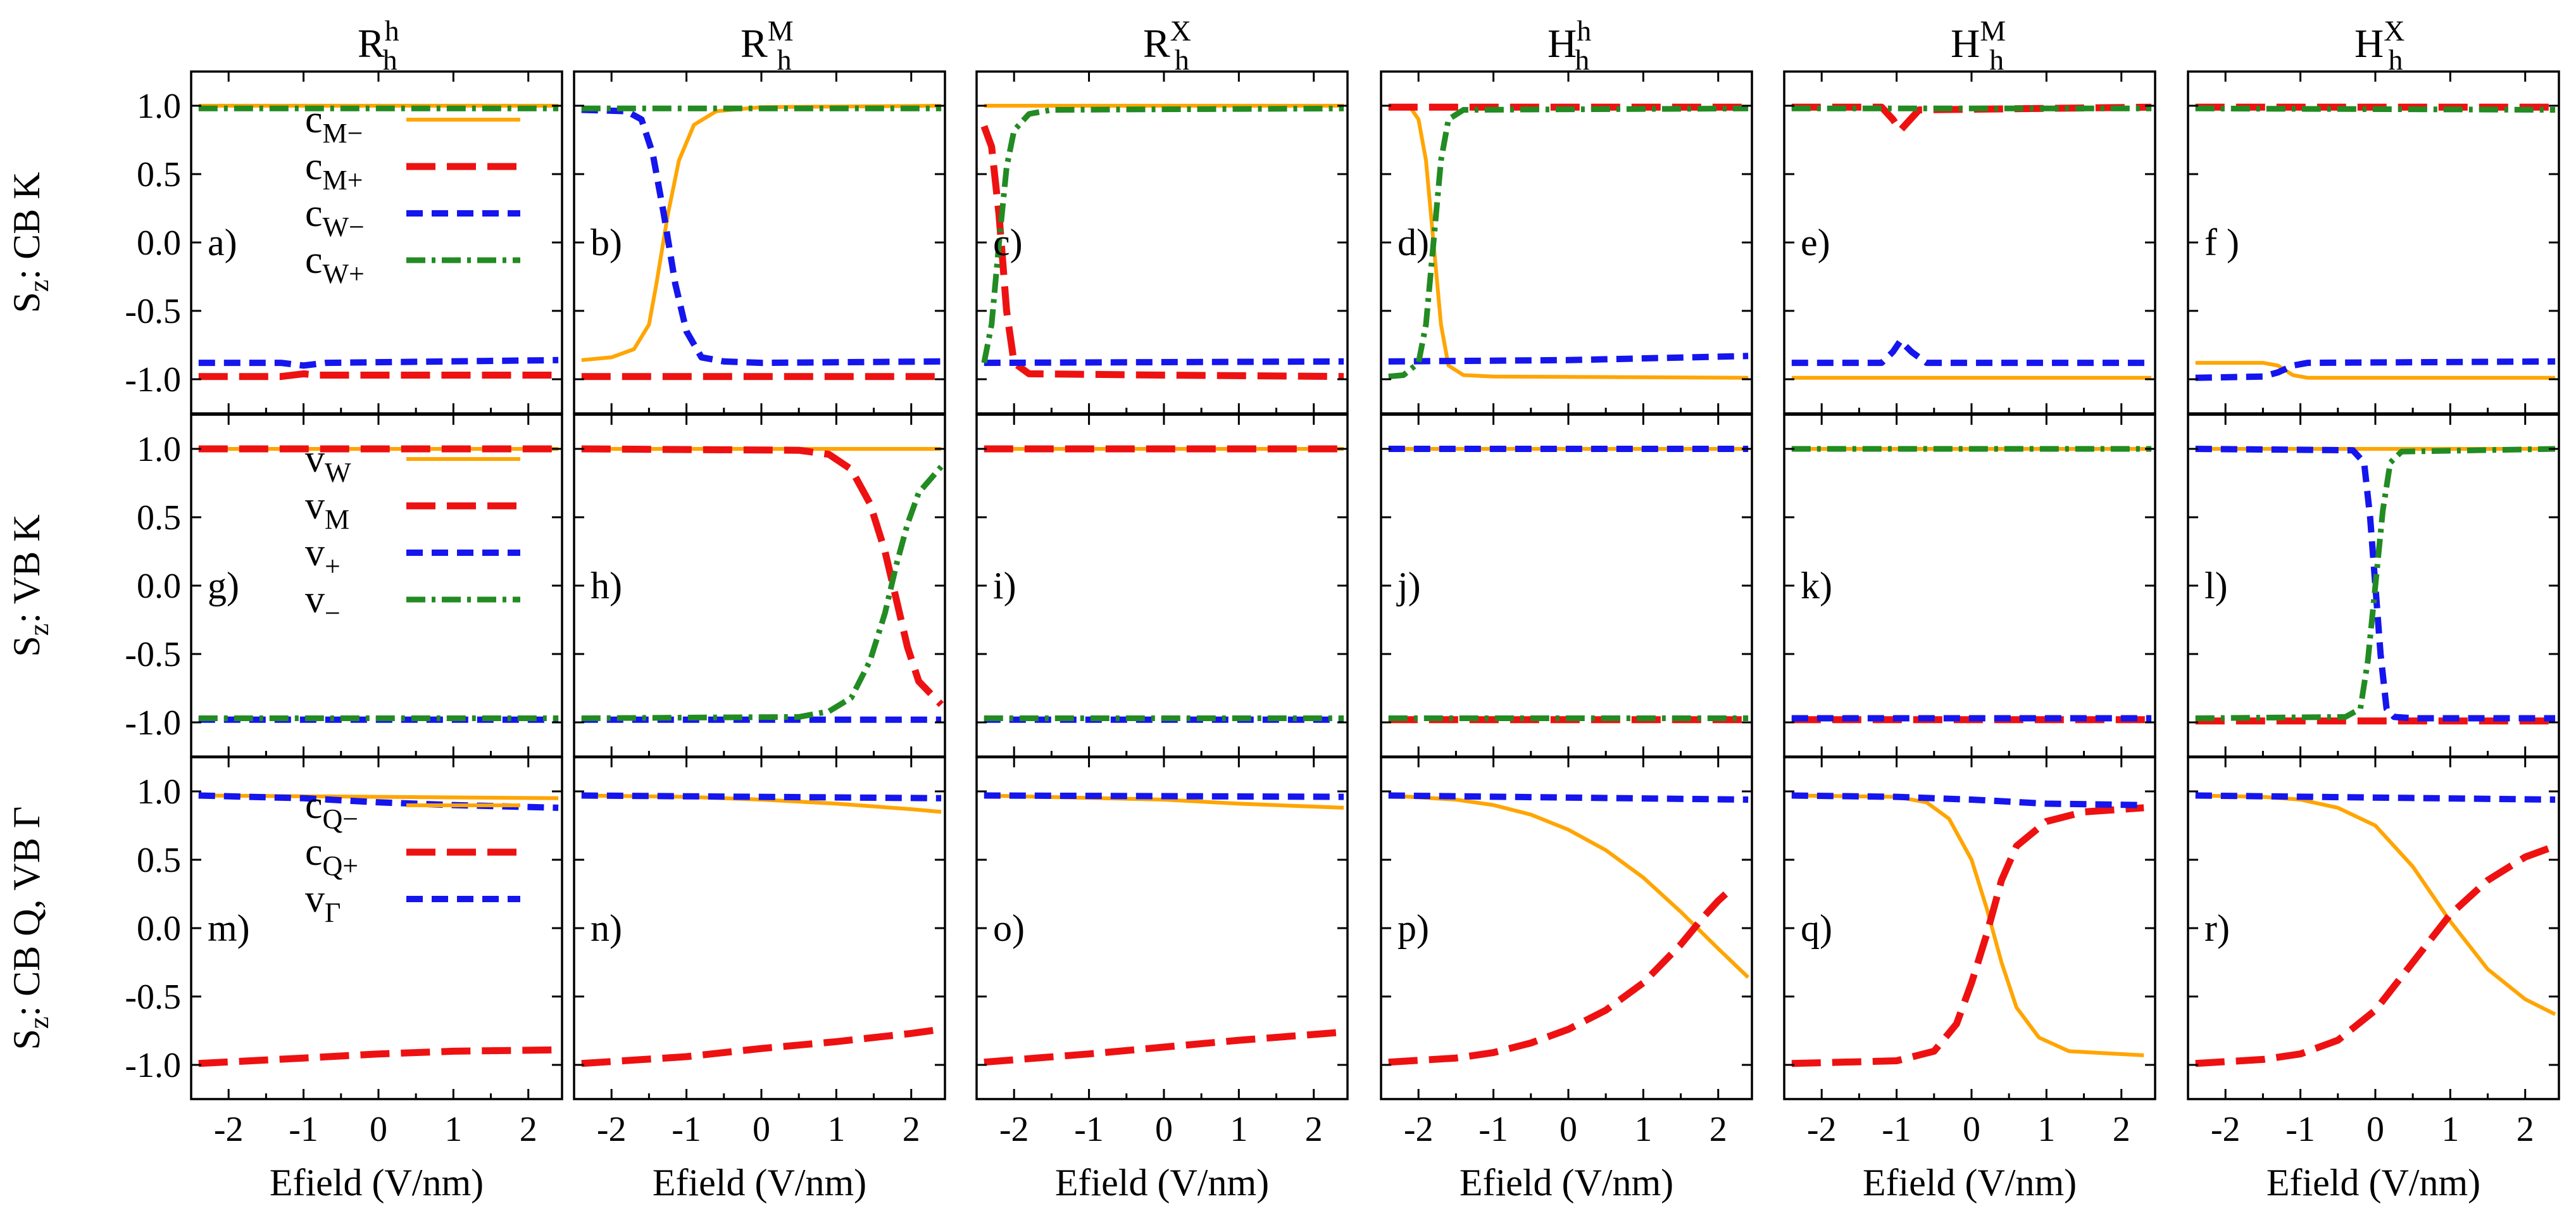  What do you see at coordinates (606, 586) in the screenshot?
I see `panel-label: h)` at bounding box center [606, 586].